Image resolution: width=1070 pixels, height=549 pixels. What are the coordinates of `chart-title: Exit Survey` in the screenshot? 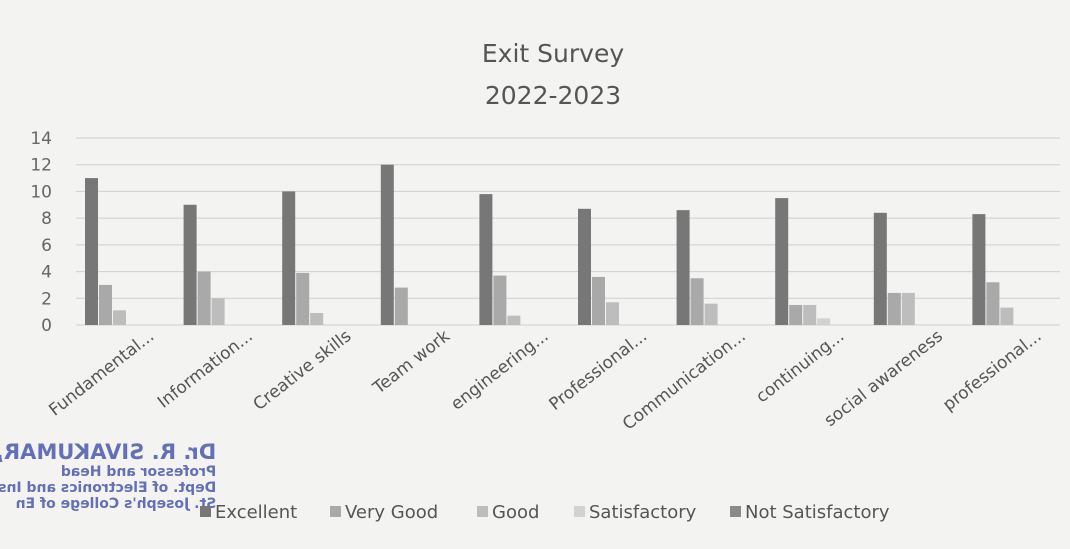 It's located at (553, 53).